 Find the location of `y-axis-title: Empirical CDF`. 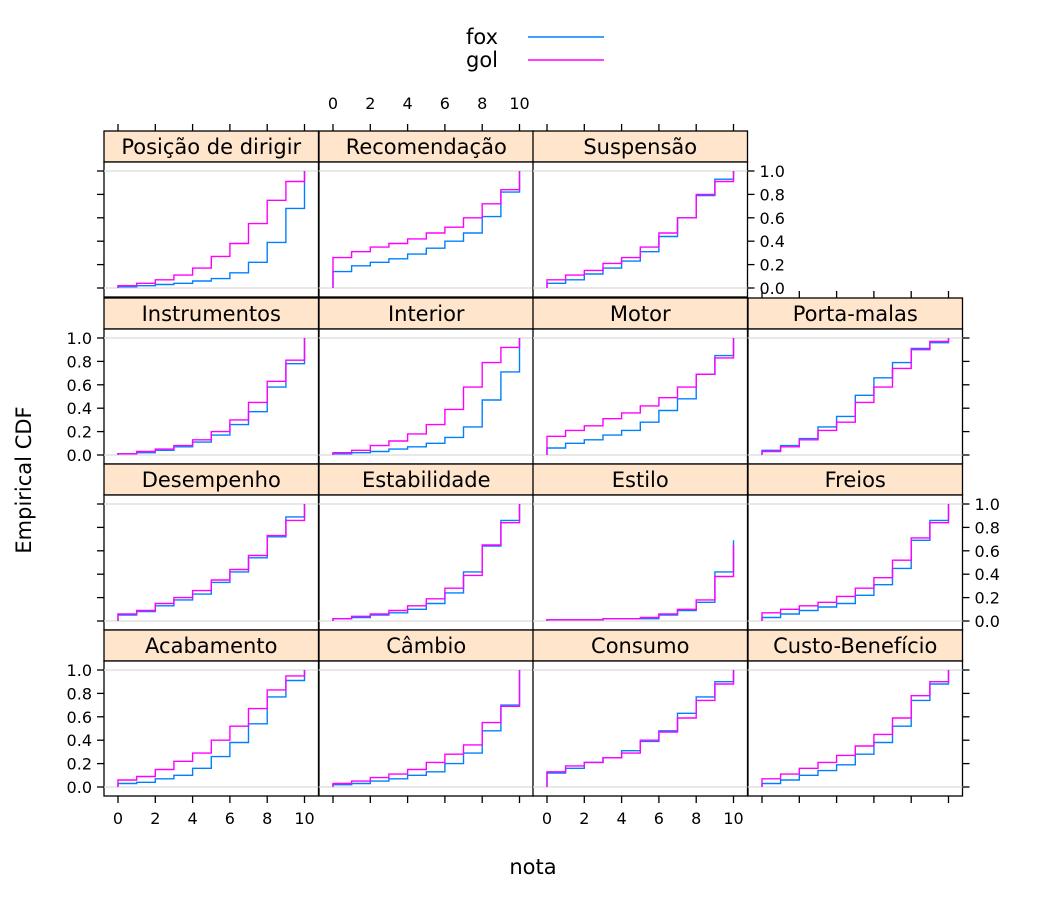

y-axis-title: Empirical CDF is located at coordinates (24, 479).